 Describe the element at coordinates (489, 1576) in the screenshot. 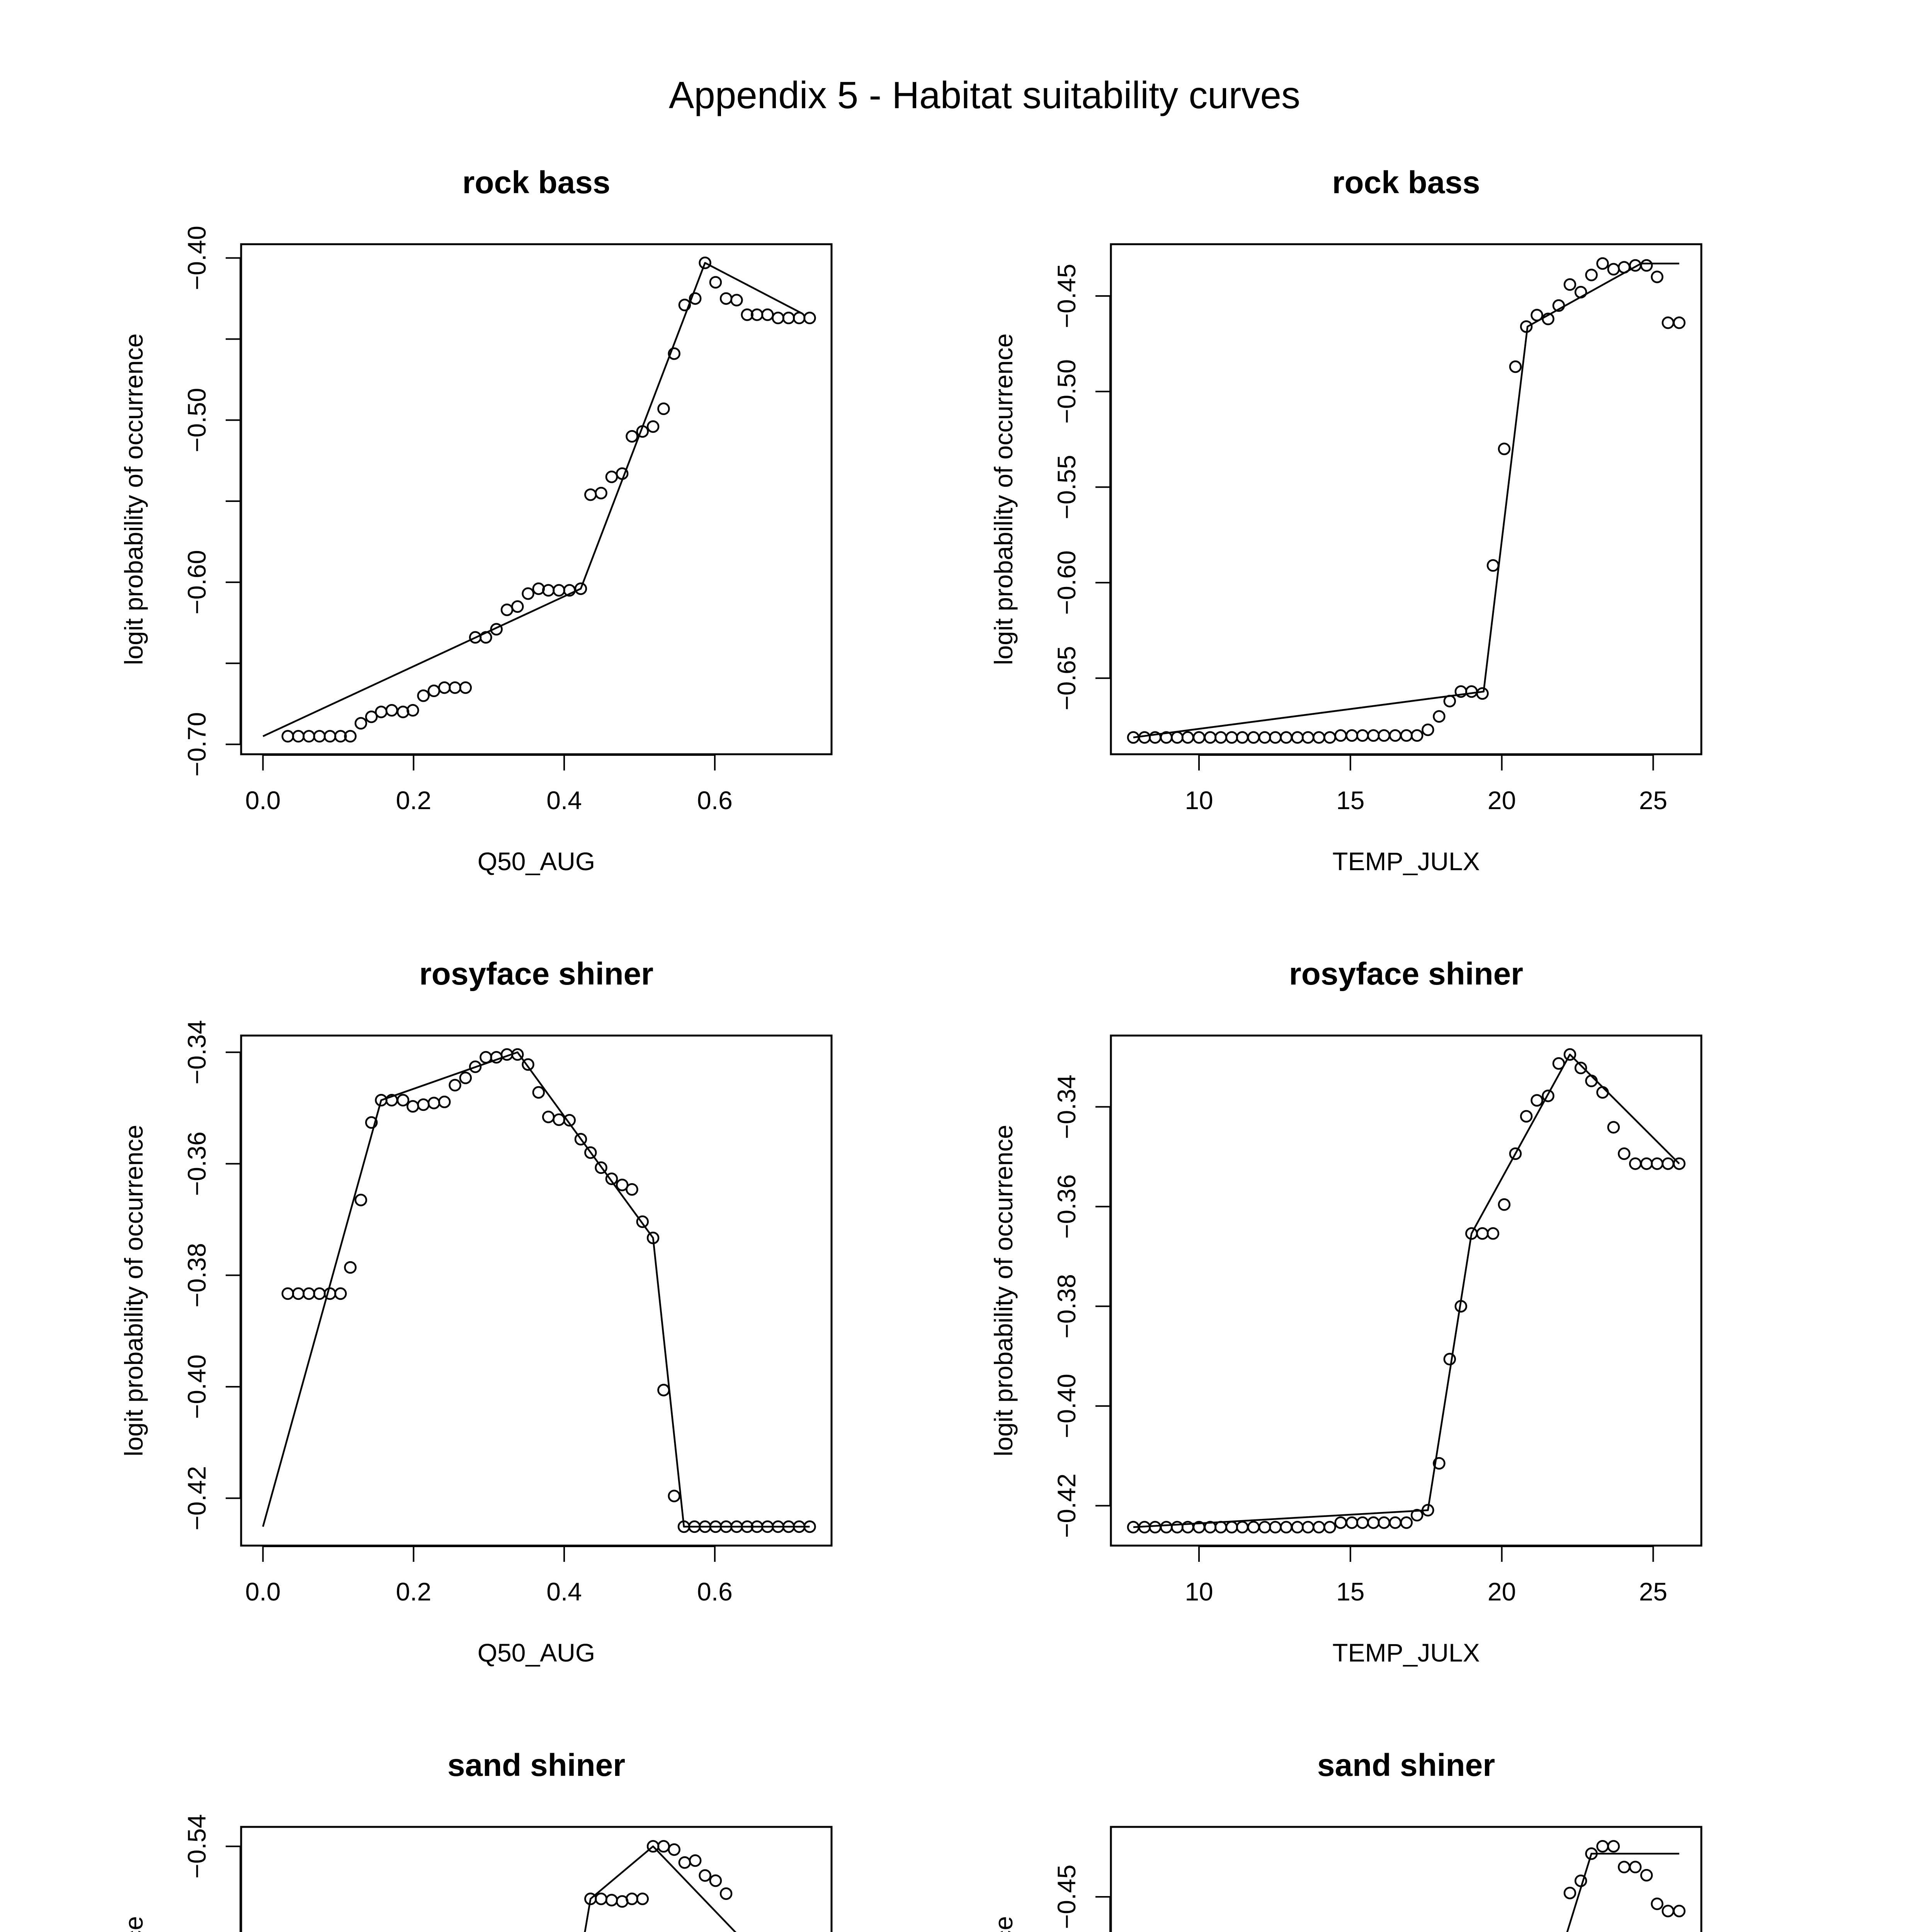

I see `x-axis: 0.0 0.2 0.4 0.6` at that location.